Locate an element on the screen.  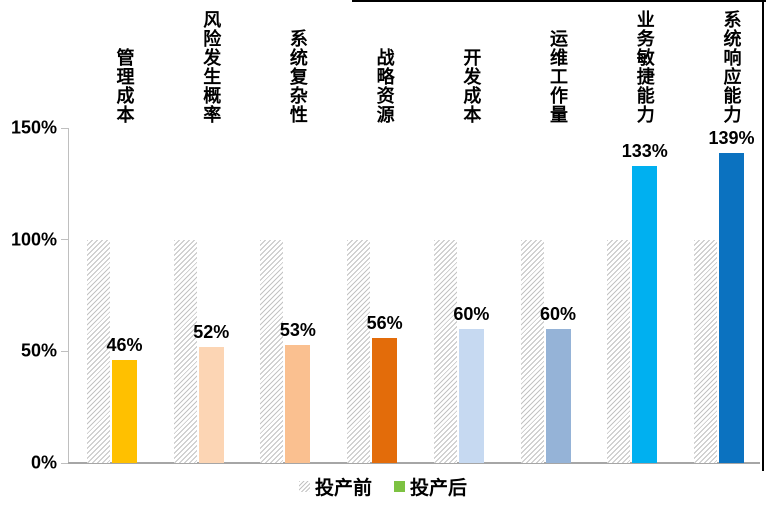
category-label: 系统复杂性 is located at coordinates (297, 76).